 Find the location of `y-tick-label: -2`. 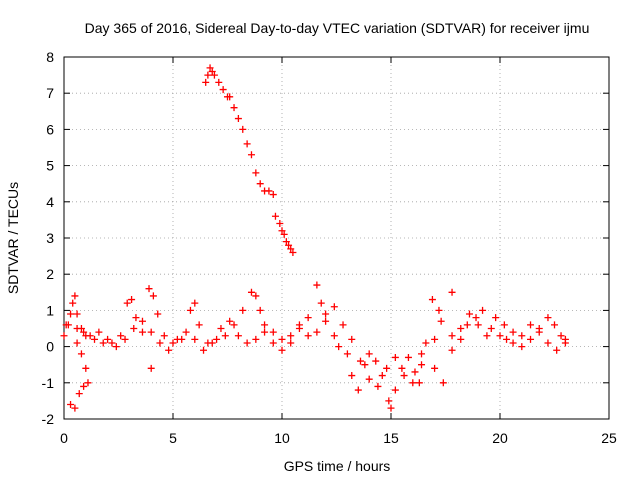

y-tick-label: -2 is located at coordinates (48, 419).